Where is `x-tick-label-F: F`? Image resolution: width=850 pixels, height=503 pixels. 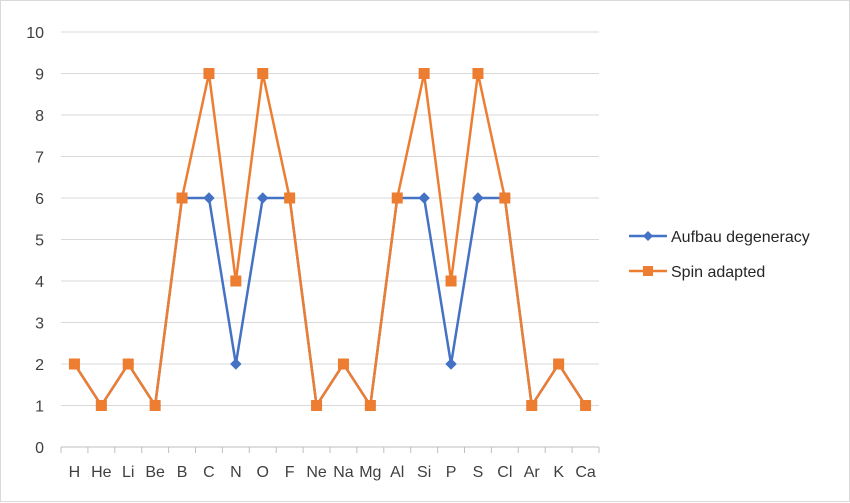
x-tick-label-F: F is located at coordinates (290, 472).